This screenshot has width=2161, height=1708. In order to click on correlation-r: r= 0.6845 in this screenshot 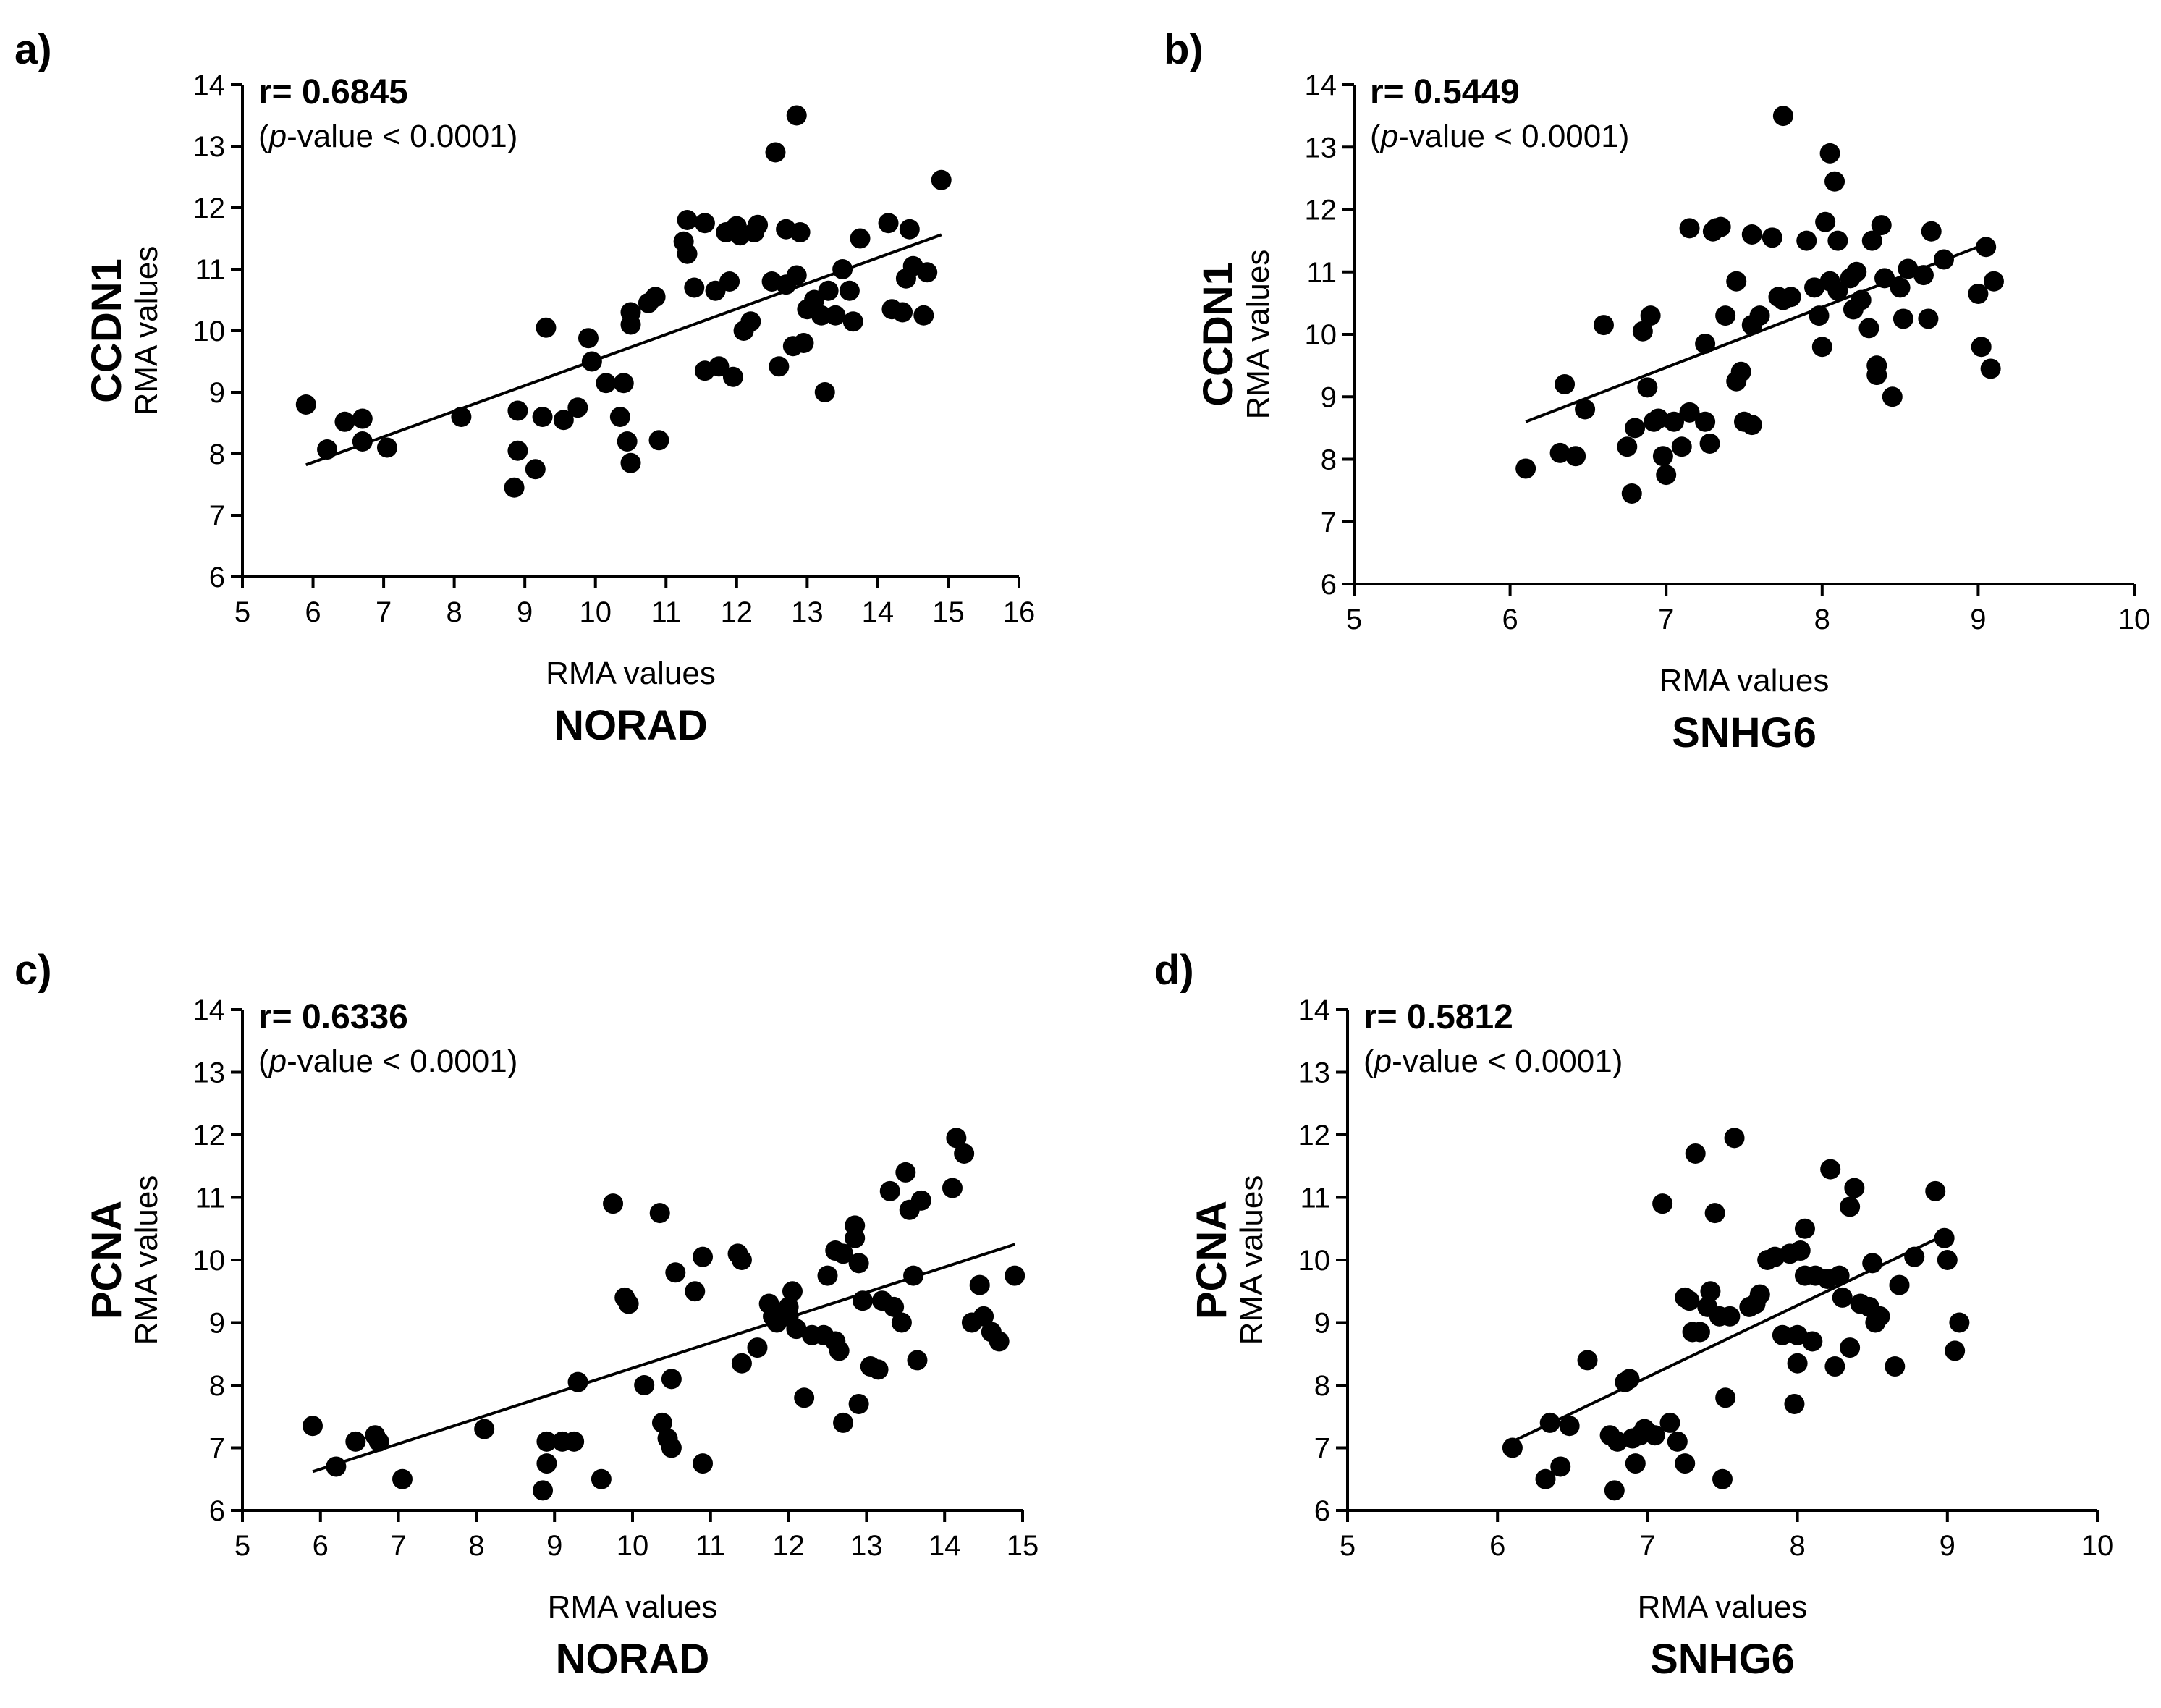, I will do `click(333, 92)`.